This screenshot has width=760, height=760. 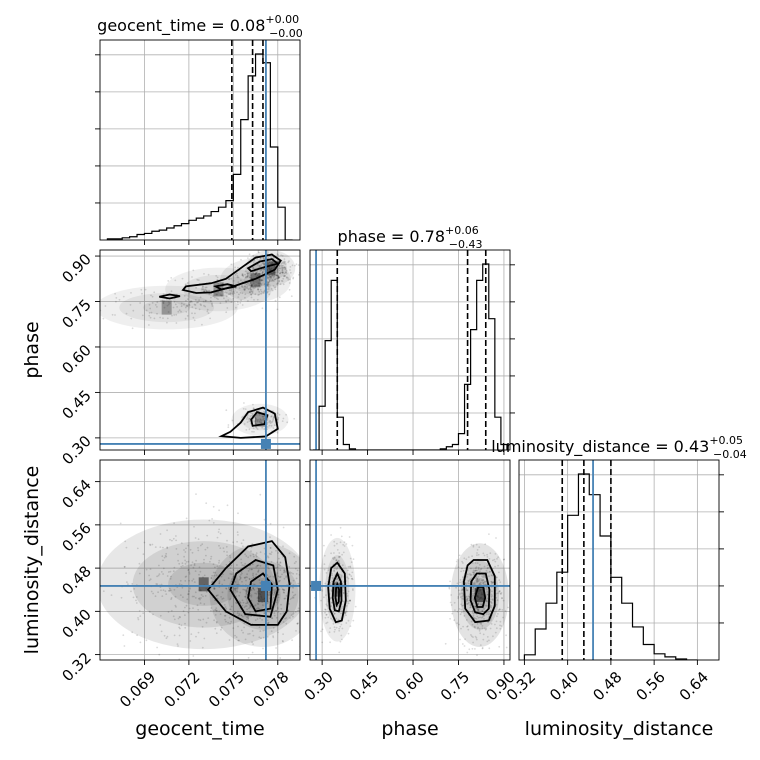 I want to click on xtick-label-geocent_time-1: 0.072, so click(x=182, y=689).